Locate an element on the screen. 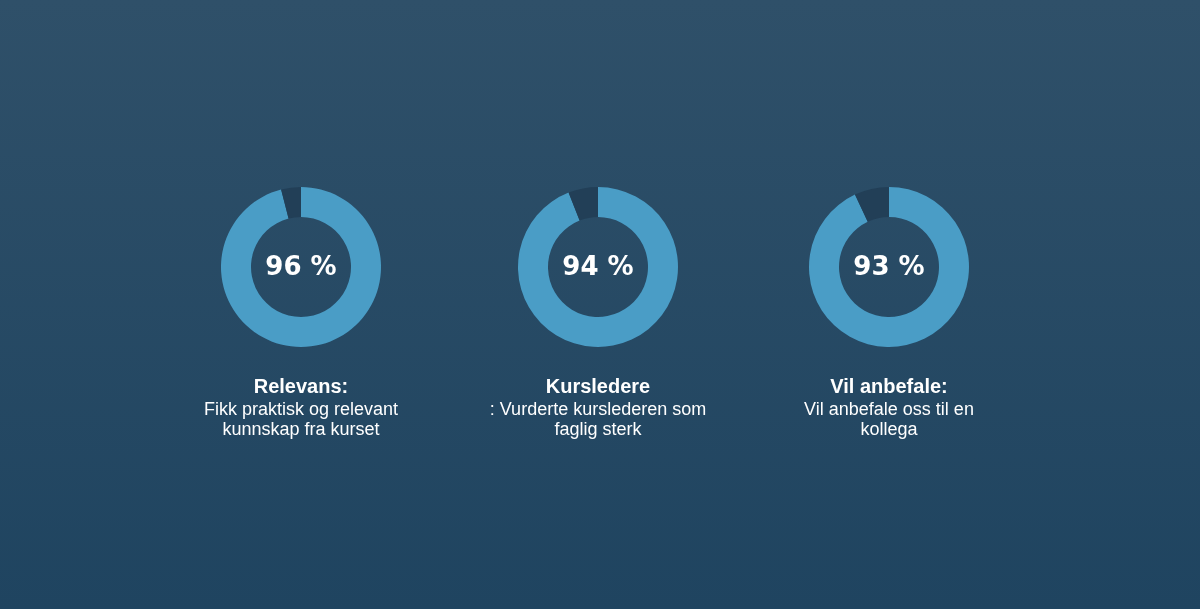 This screenshot has width=1200, height=609. data-label: 96 % is located at coordinates (301, 266).